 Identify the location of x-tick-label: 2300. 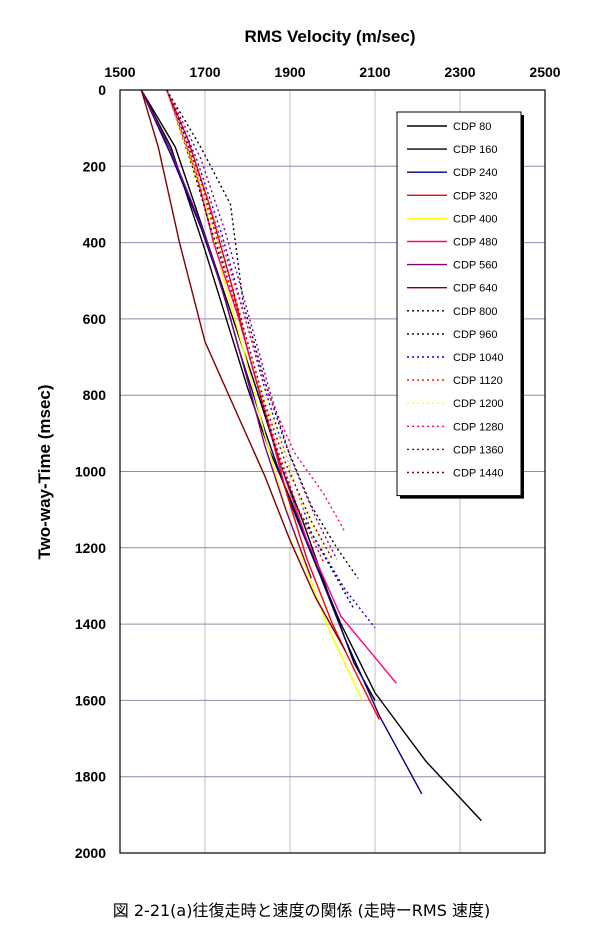
(459, 72).